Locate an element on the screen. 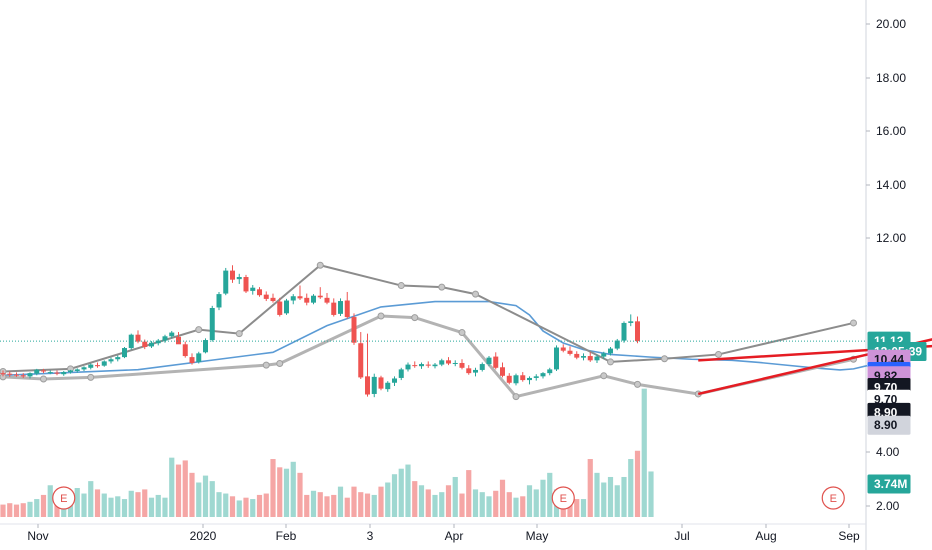  y-tick-label: 20.00 is located at coordinates (891, 24).